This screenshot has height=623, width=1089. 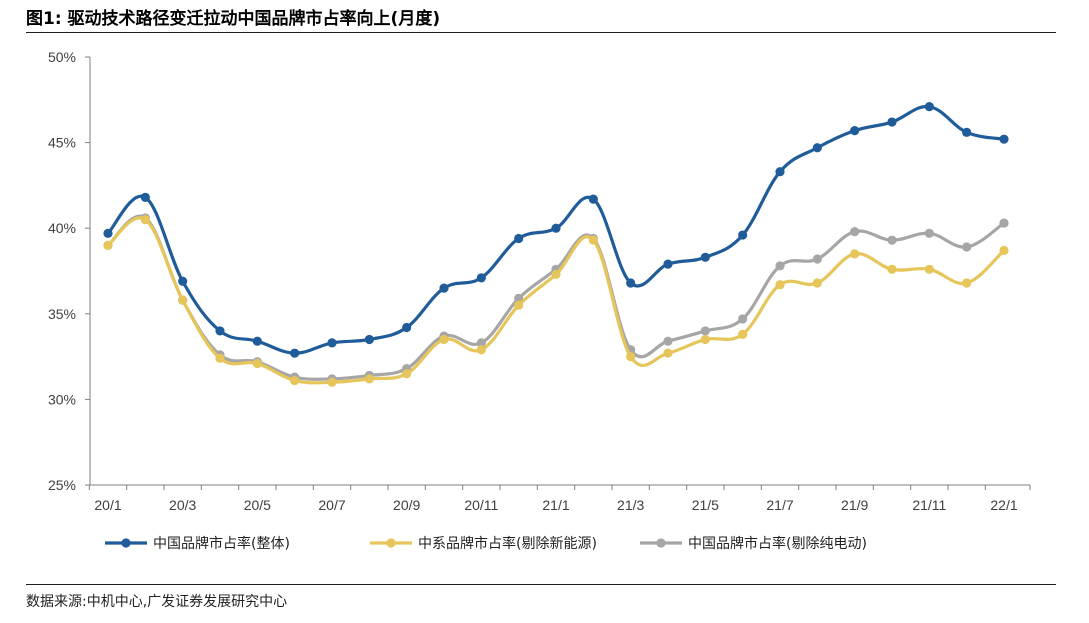 I want to click on x-tick-label: 20/1, so click(x=107, y=505).